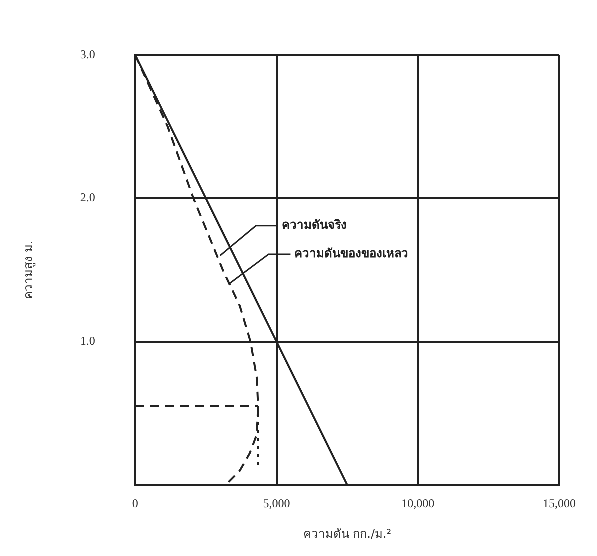  I want to click on x-axis-title: ความดัน กก./ม.², so click(347, 533).